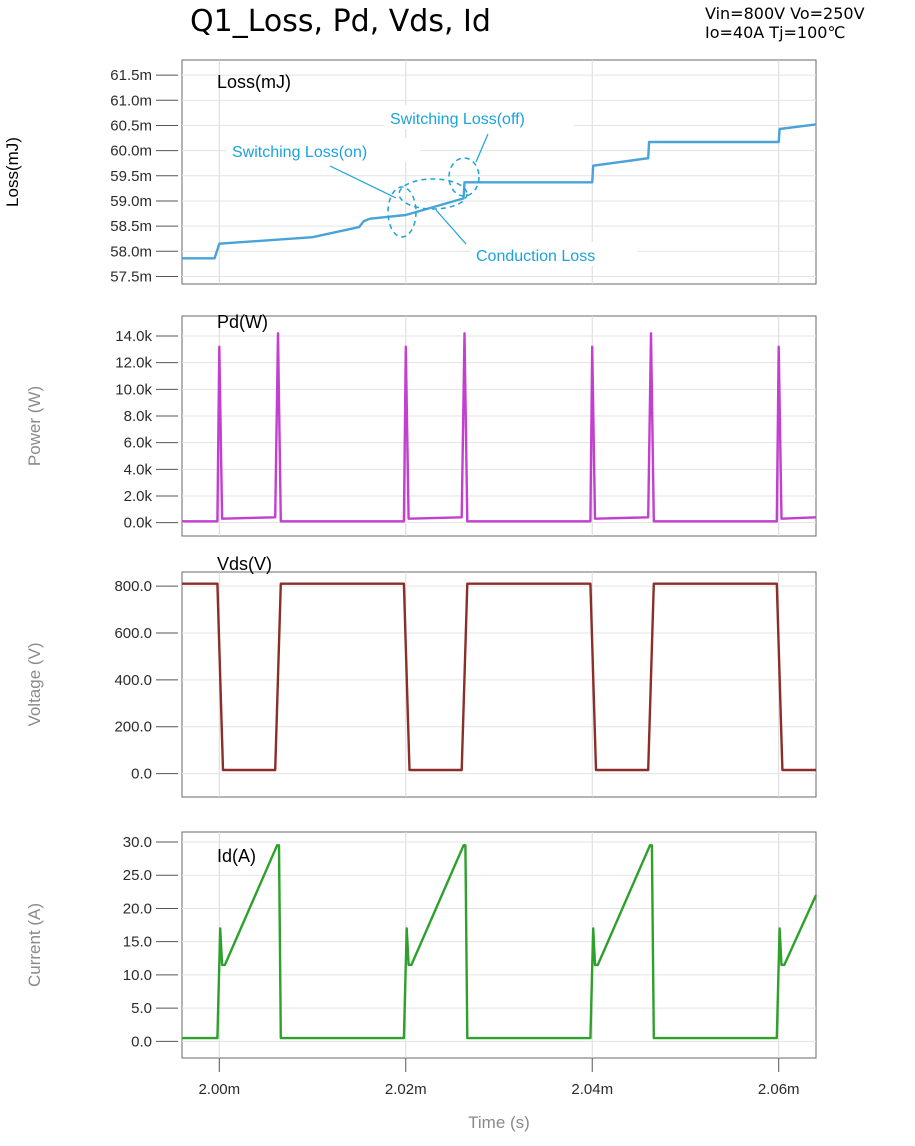 Image resolution: width=915 pixels, height=1146 pixels. What do you see at coordinates (138, 416) in the screenshot?
I see `y-tick-label: 8.0k` at bounding box center [138, 416].